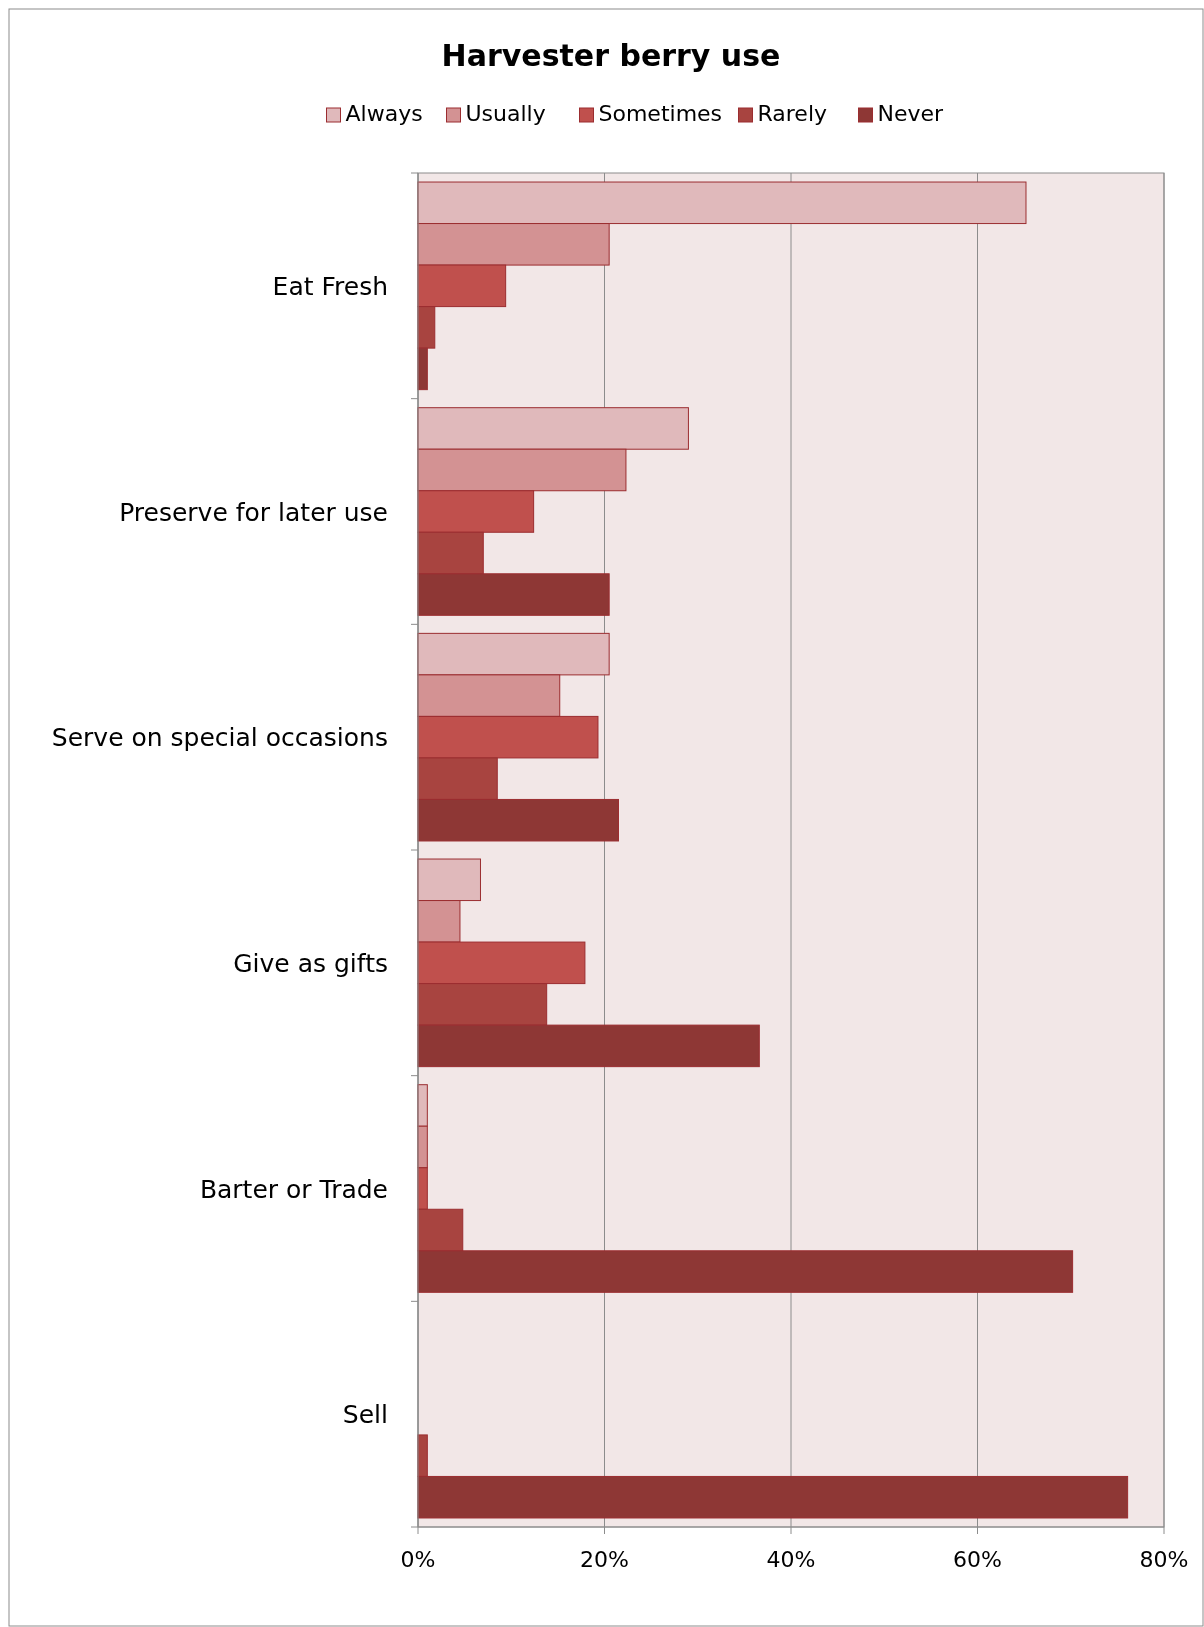 This screenshot has height=1627, width=1204. I want to click on legend-label: Always, so click(384, 113).